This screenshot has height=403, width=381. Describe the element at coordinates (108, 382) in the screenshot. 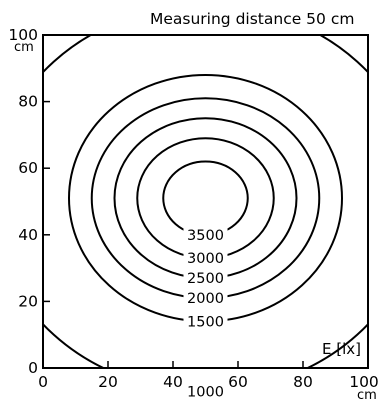

I see `x-tick-label: 20` at that location.